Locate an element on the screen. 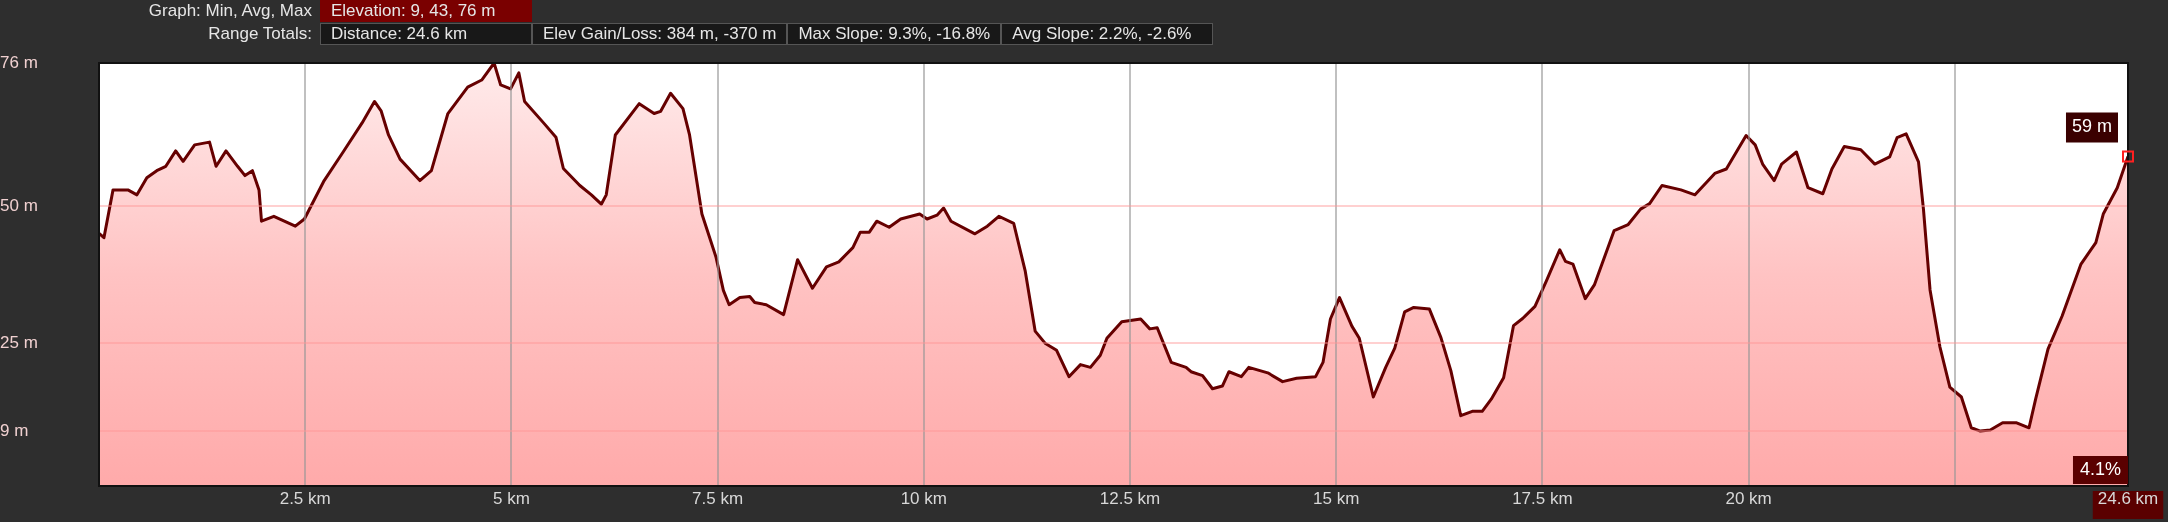 This screenshot has width=2168, height=522. y-tick-label: 25 m is located at coordinates (19, 342).